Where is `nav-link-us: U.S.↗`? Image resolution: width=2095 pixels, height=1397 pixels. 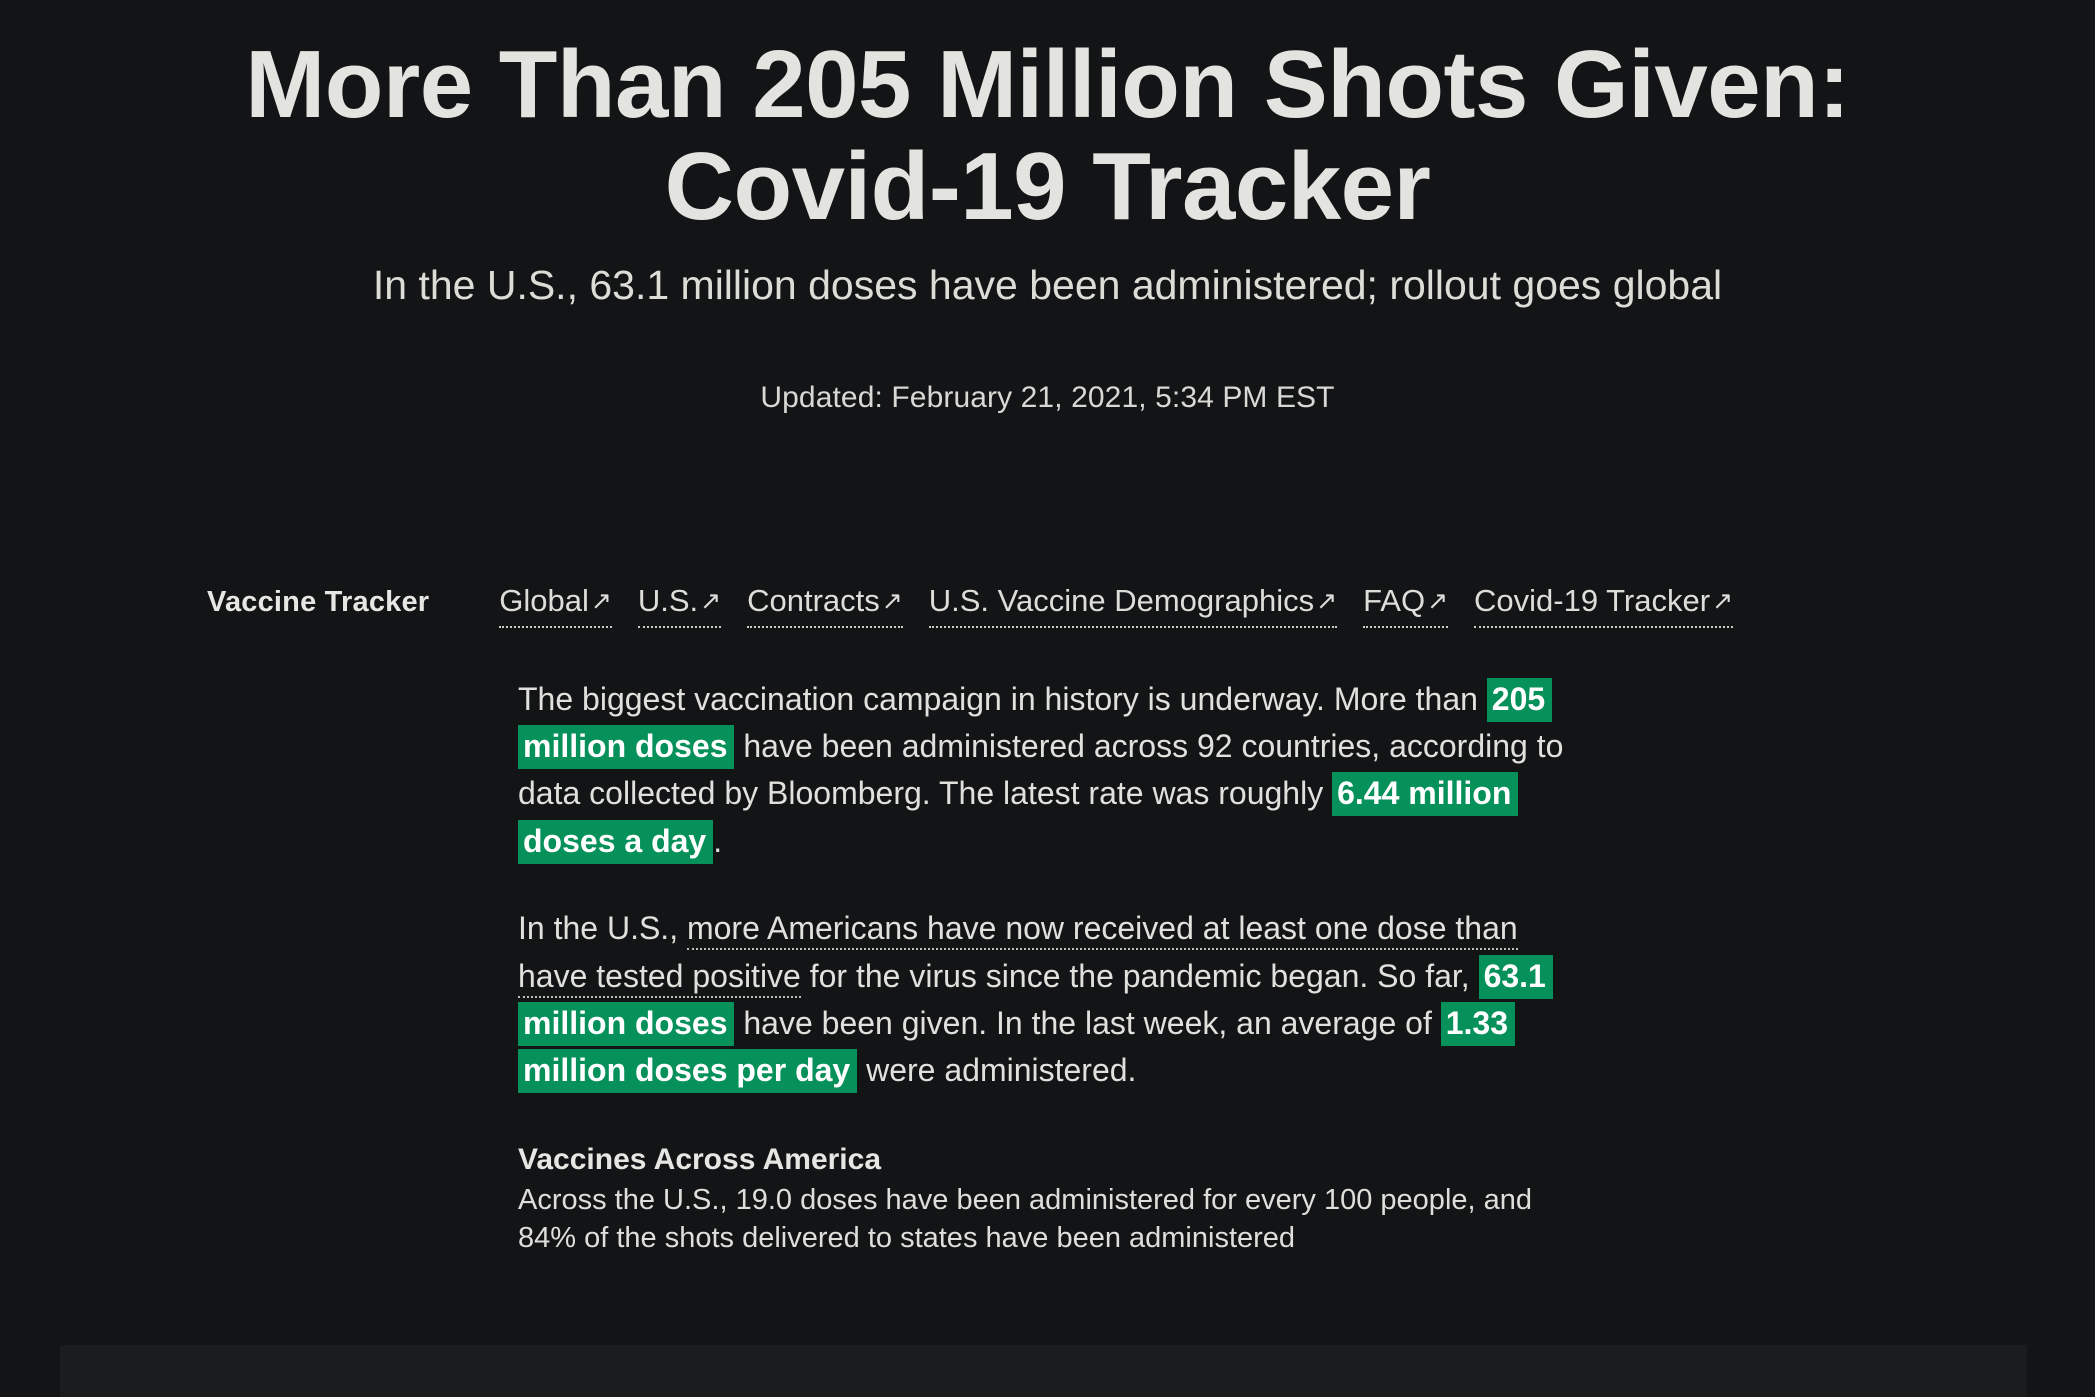 nav-link-us: U.S.↗ is located at coordinates (679, 605).